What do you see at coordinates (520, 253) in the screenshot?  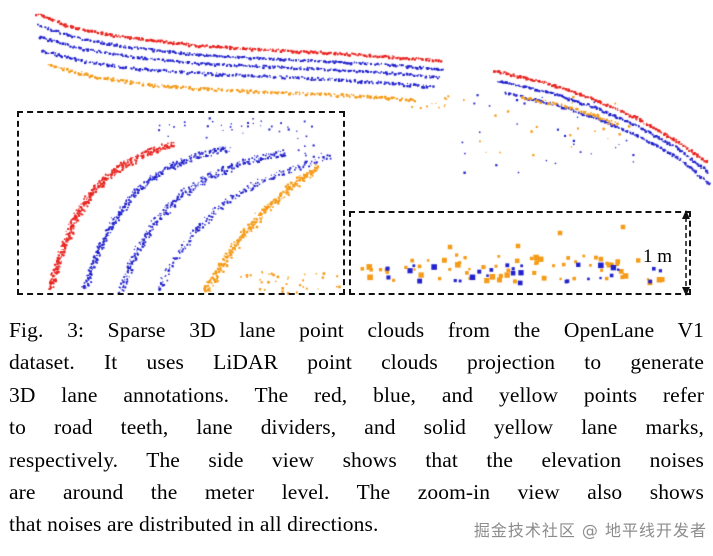 I see `side-view-box` at bounding box center [520, 253].